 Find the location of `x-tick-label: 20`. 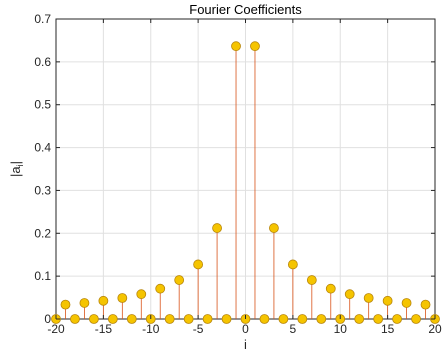

x-tick-label: 20 is located at coordinates (435, 329).